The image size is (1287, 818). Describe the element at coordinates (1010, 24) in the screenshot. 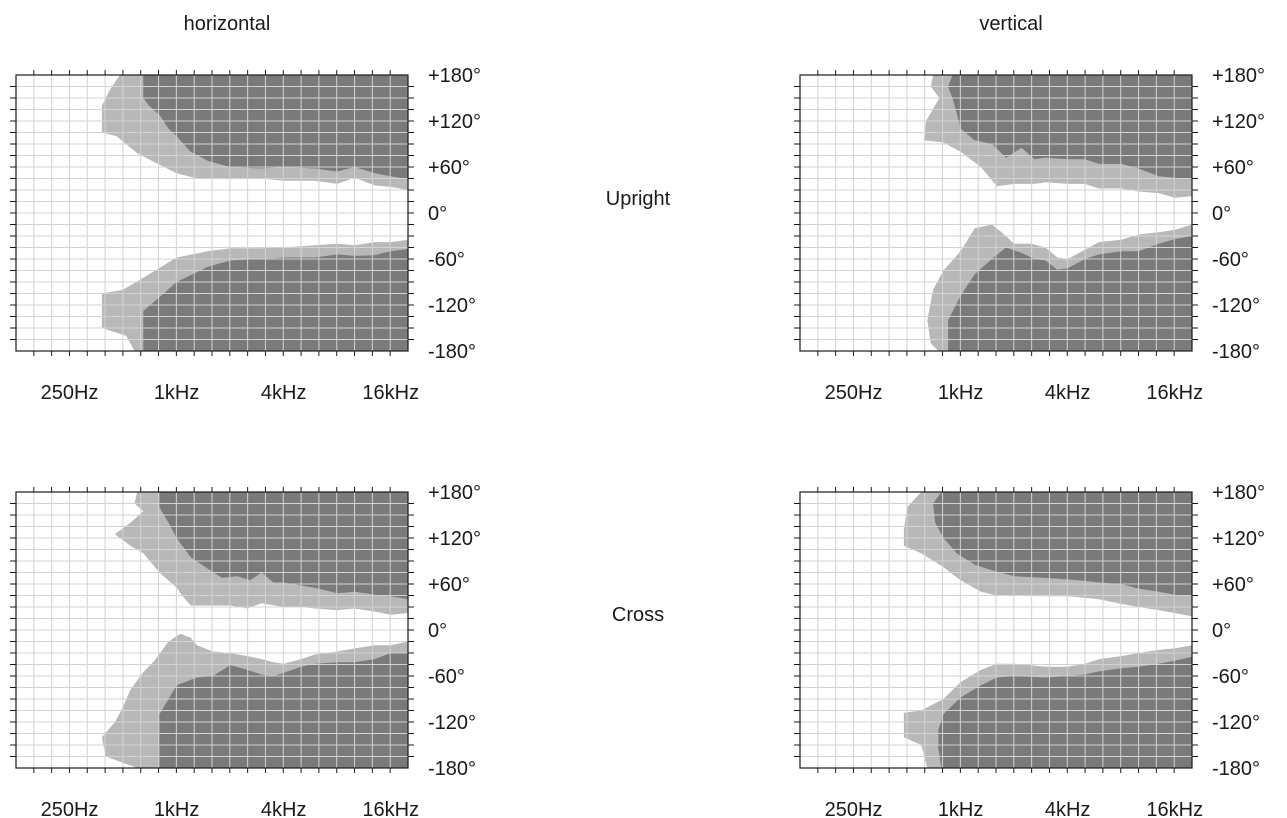

I see `column-label-vertical: vertical` at that location.